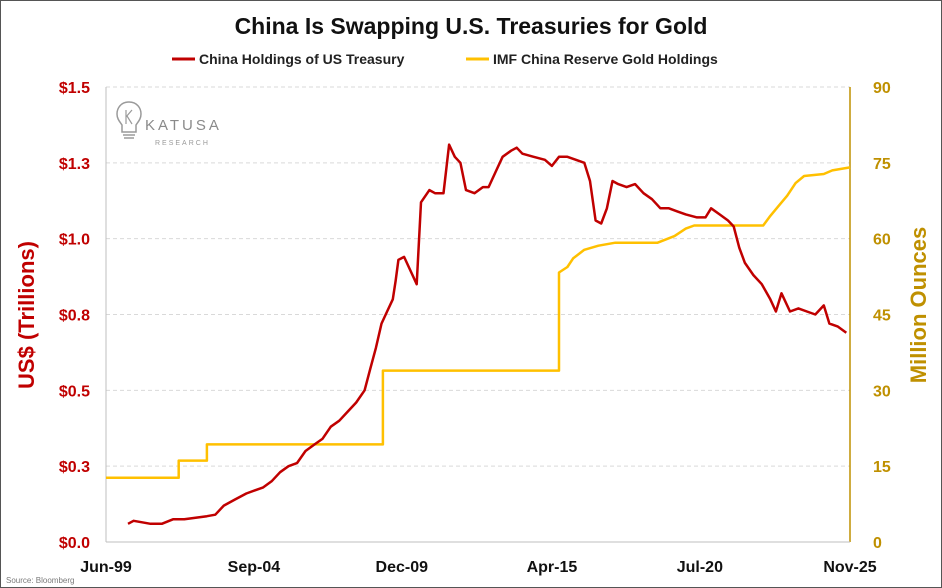 This screenshot has width=942, height=588. What do you see at coordinates (700, 567) in the screenshot?
I see `x-tick-label: Jul-20` at bounding box center [700, 567].